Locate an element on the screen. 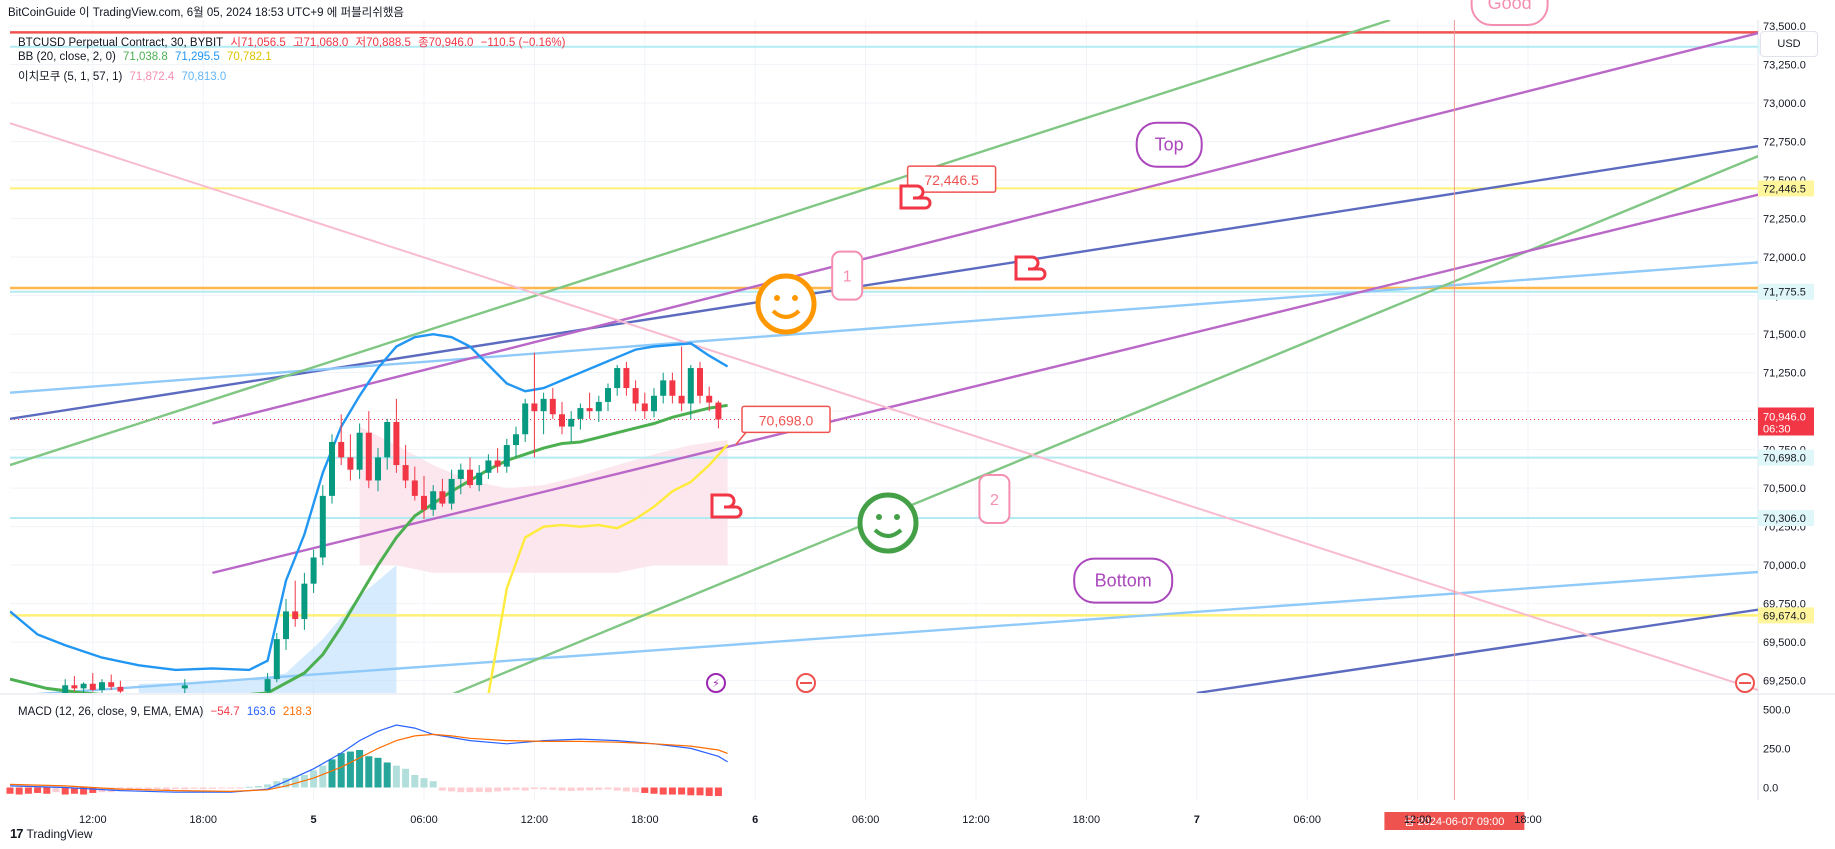 This screenshot has width=1835, height=849. time-tick-label: 06:00 is located at coordinates (1307, 820).